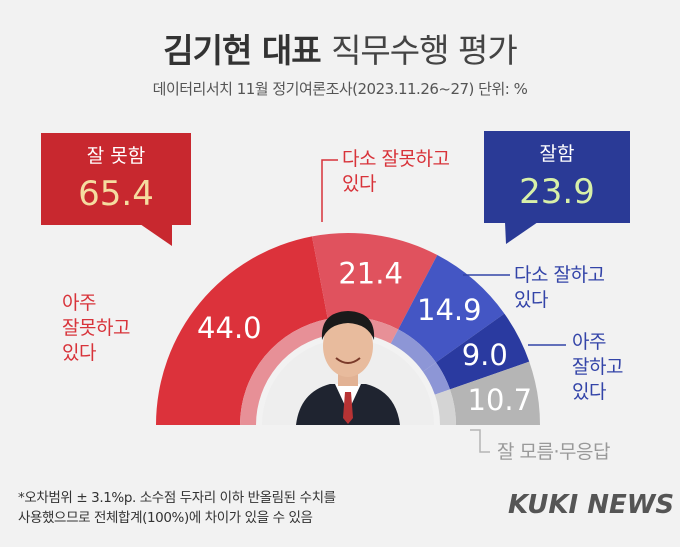 The width and height of the screenshot is (680, 547). I want to click on chart-subtitle: 데이터리서치 11월 정기여론조사(2023.11.26~27) 단위: %, so click(340, 89).